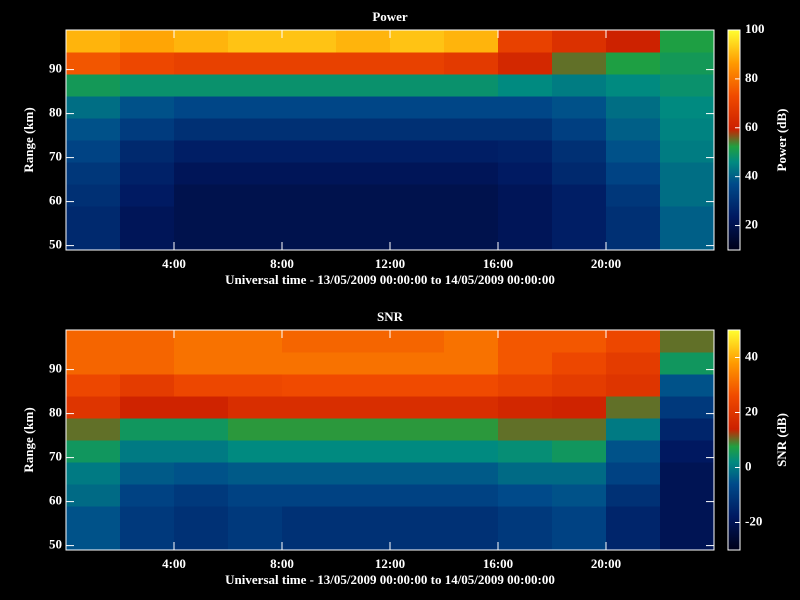 Image resolution: width=800 pixels, height=600 pixels. What do you see at coordinates (734, 440) in the screenshot?
I see `colorbar` at bounding box center [734, 440].